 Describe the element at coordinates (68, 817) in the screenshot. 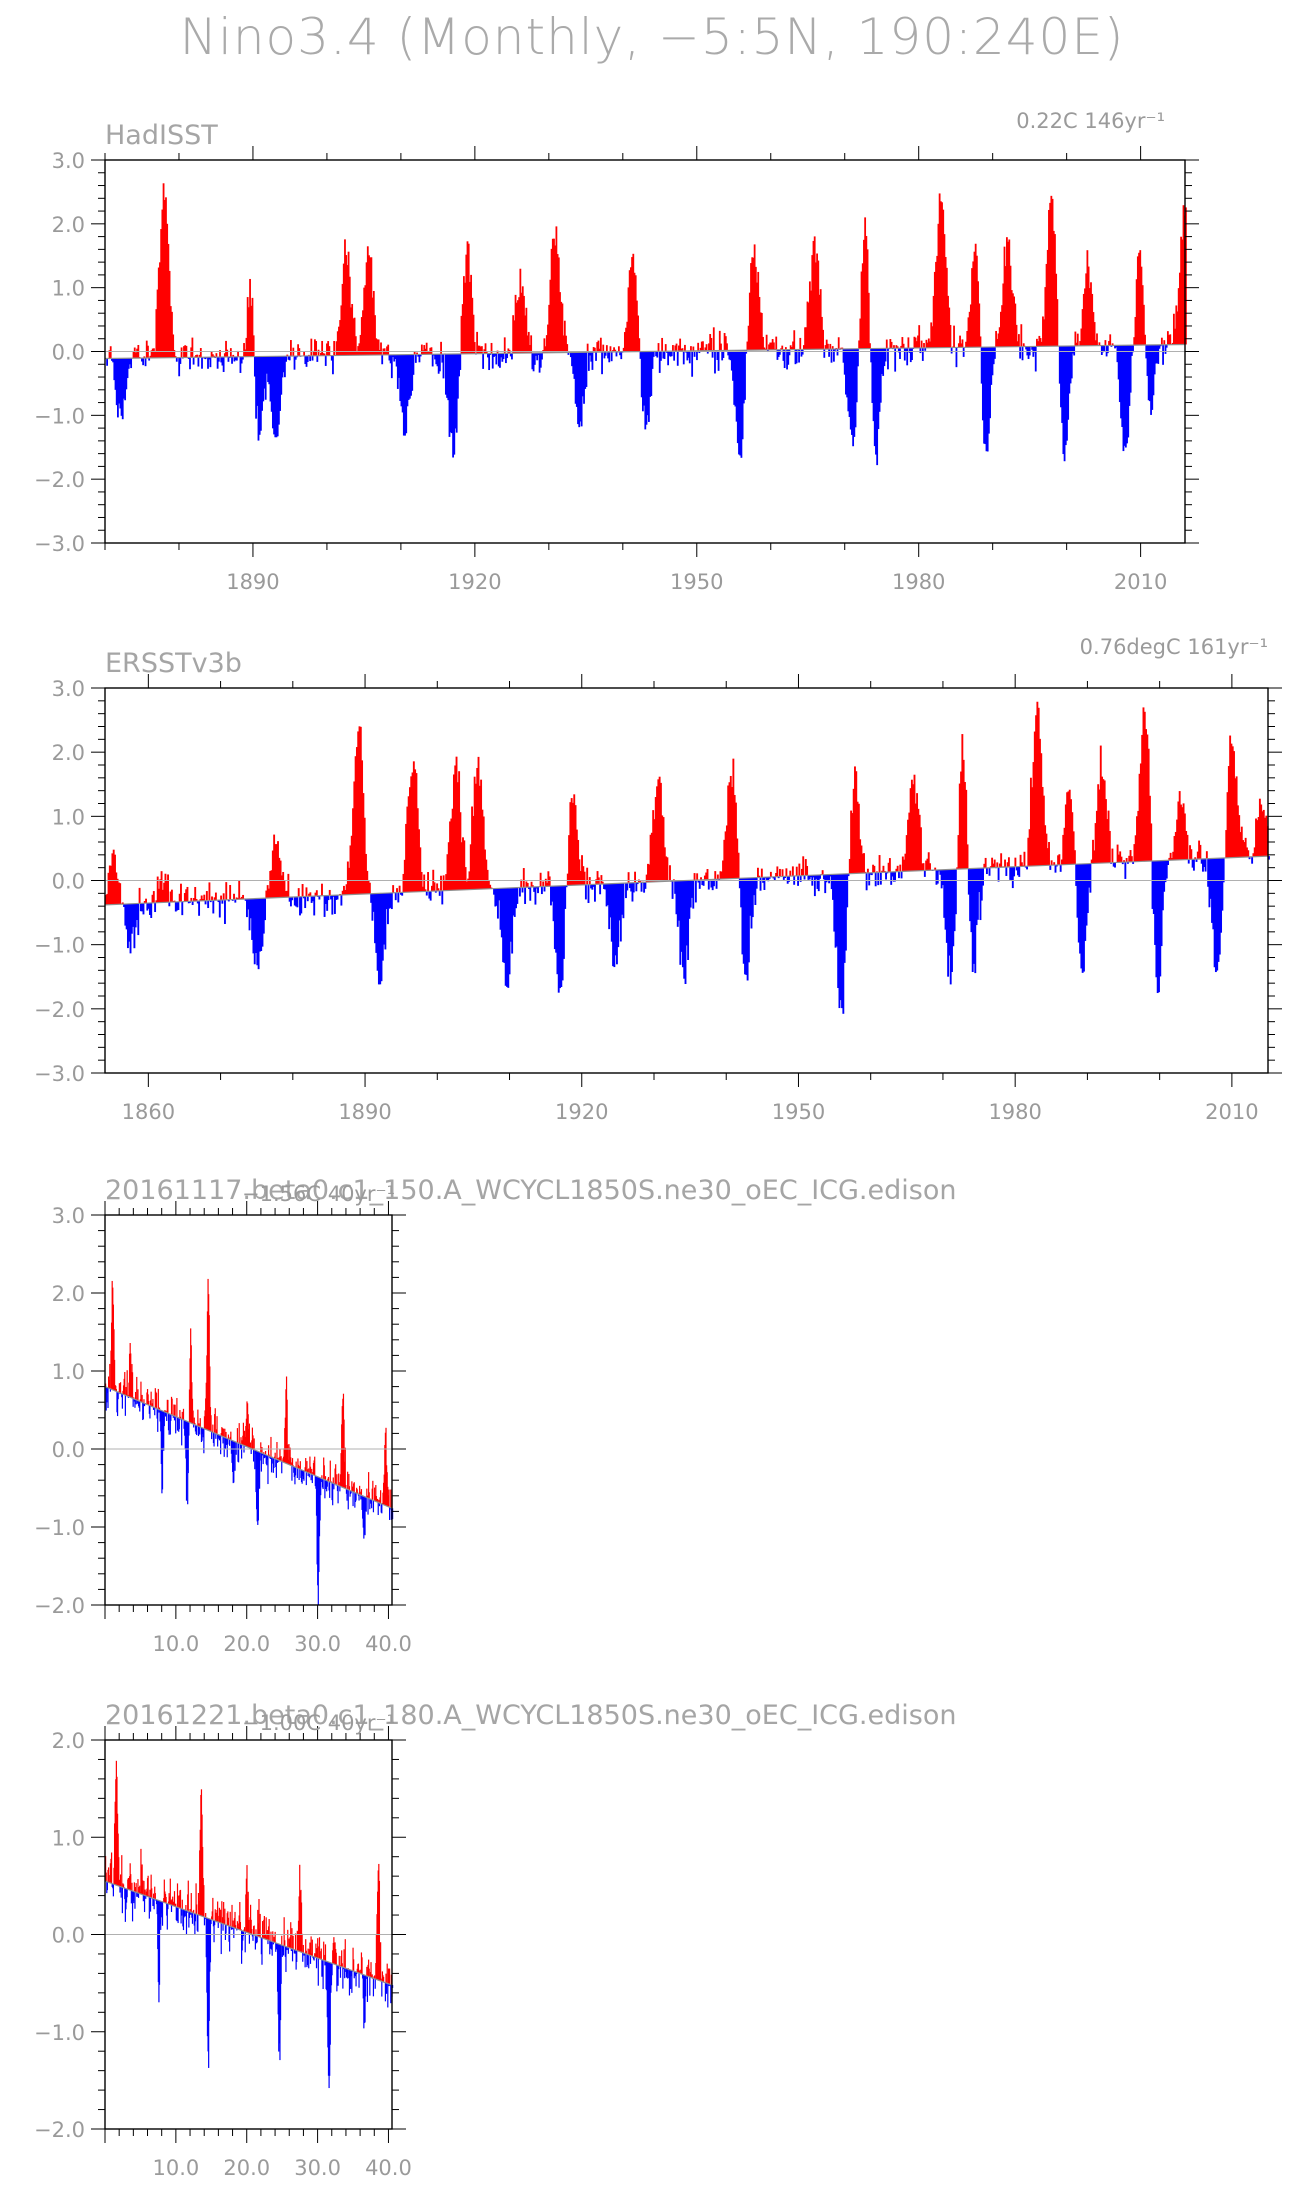

I see `y-tick-label: 1.0` at that location.